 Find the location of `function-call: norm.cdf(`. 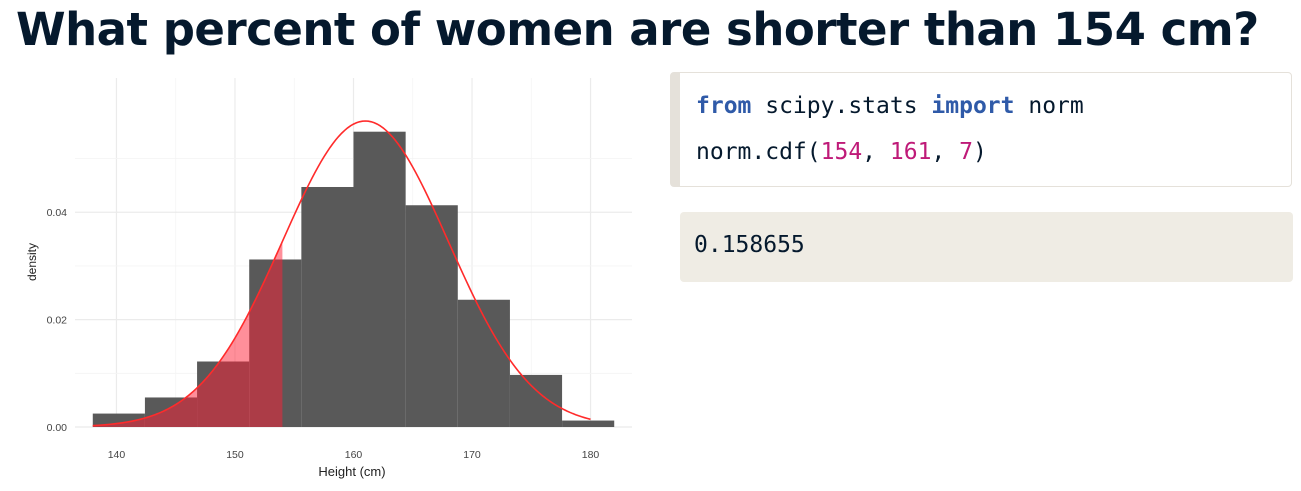

function-call: norm.cdf( is located at coordinates (758, 152).